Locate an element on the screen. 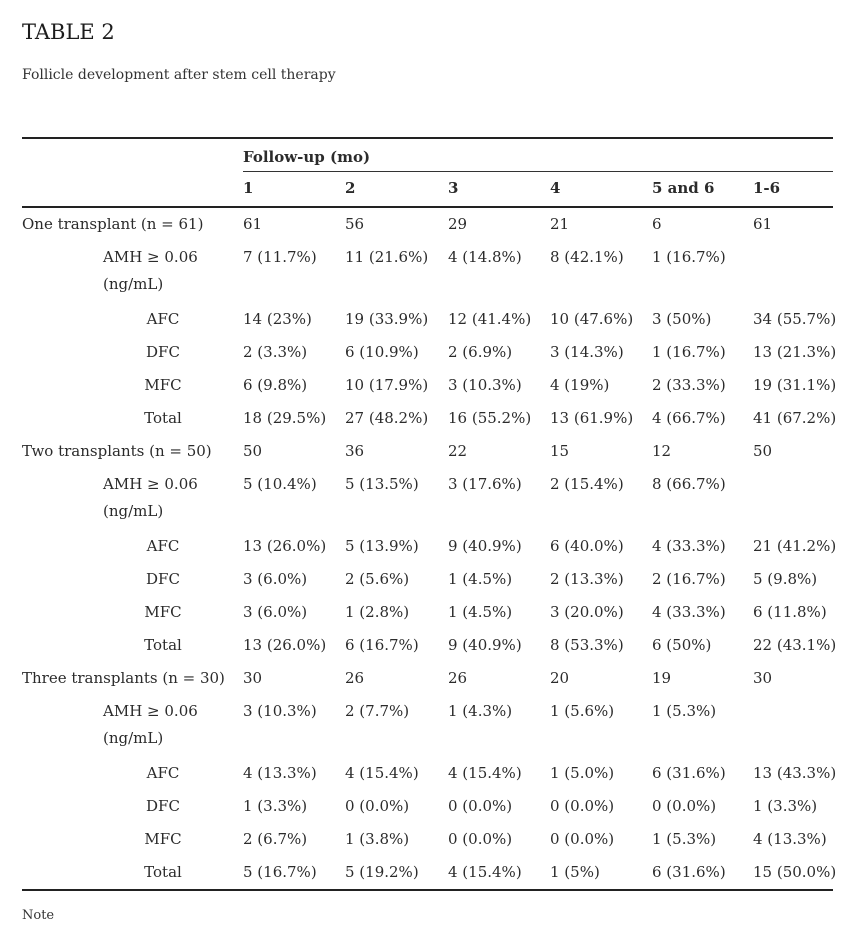 This screenshot has width=855, height=938. row-label-cell: Three transplants (n = 30) is located at coordinates (132, 678).